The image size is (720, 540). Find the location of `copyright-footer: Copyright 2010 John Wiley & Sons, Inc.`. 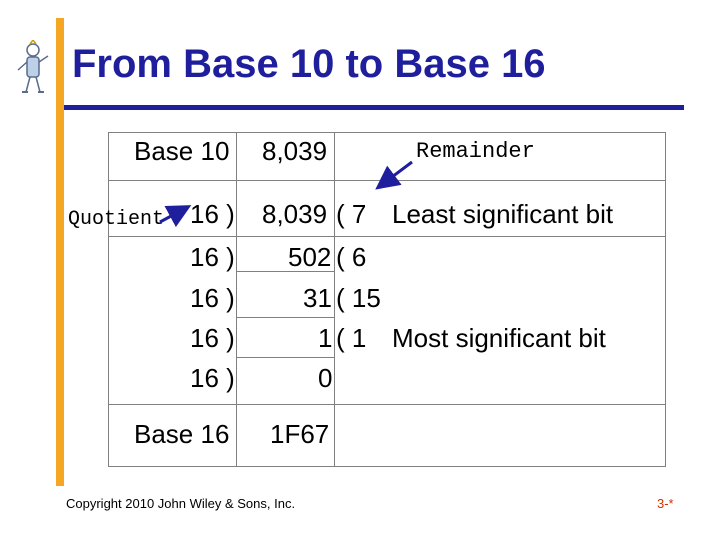

copyright-footer: Copyright 2010 John Wiley & Sons, Inc. is located at coordinates (181, 503).